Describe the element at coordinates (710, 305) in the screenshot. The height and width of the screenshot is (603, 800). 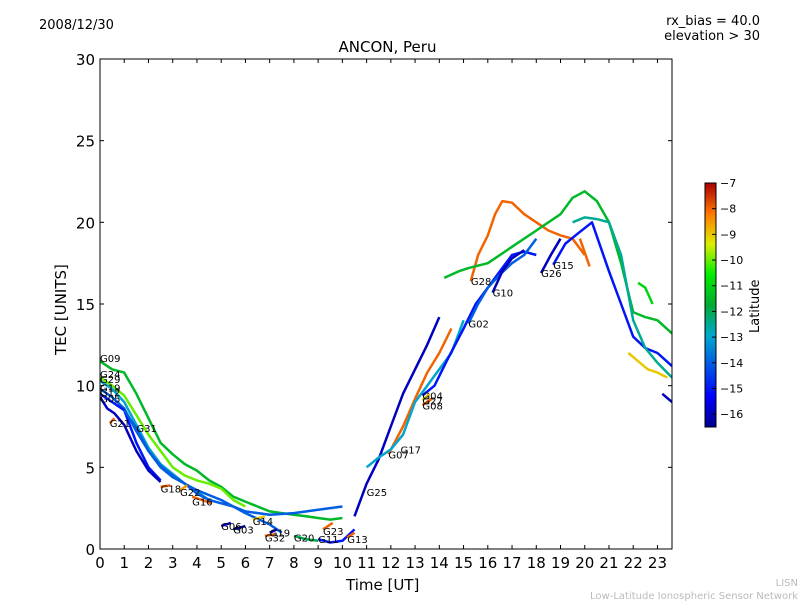
I see `colorbar` at that location.